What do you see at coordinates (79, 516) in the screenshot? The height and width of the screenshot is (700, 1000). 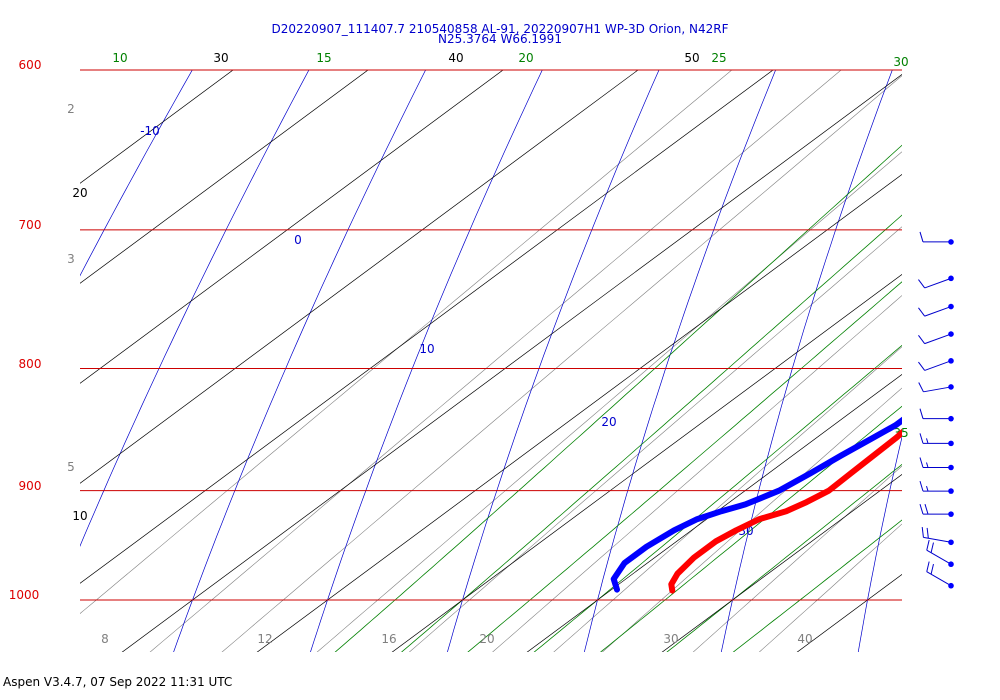 I see `isotherm-label-10: 10` at bounding box center [79, 516].